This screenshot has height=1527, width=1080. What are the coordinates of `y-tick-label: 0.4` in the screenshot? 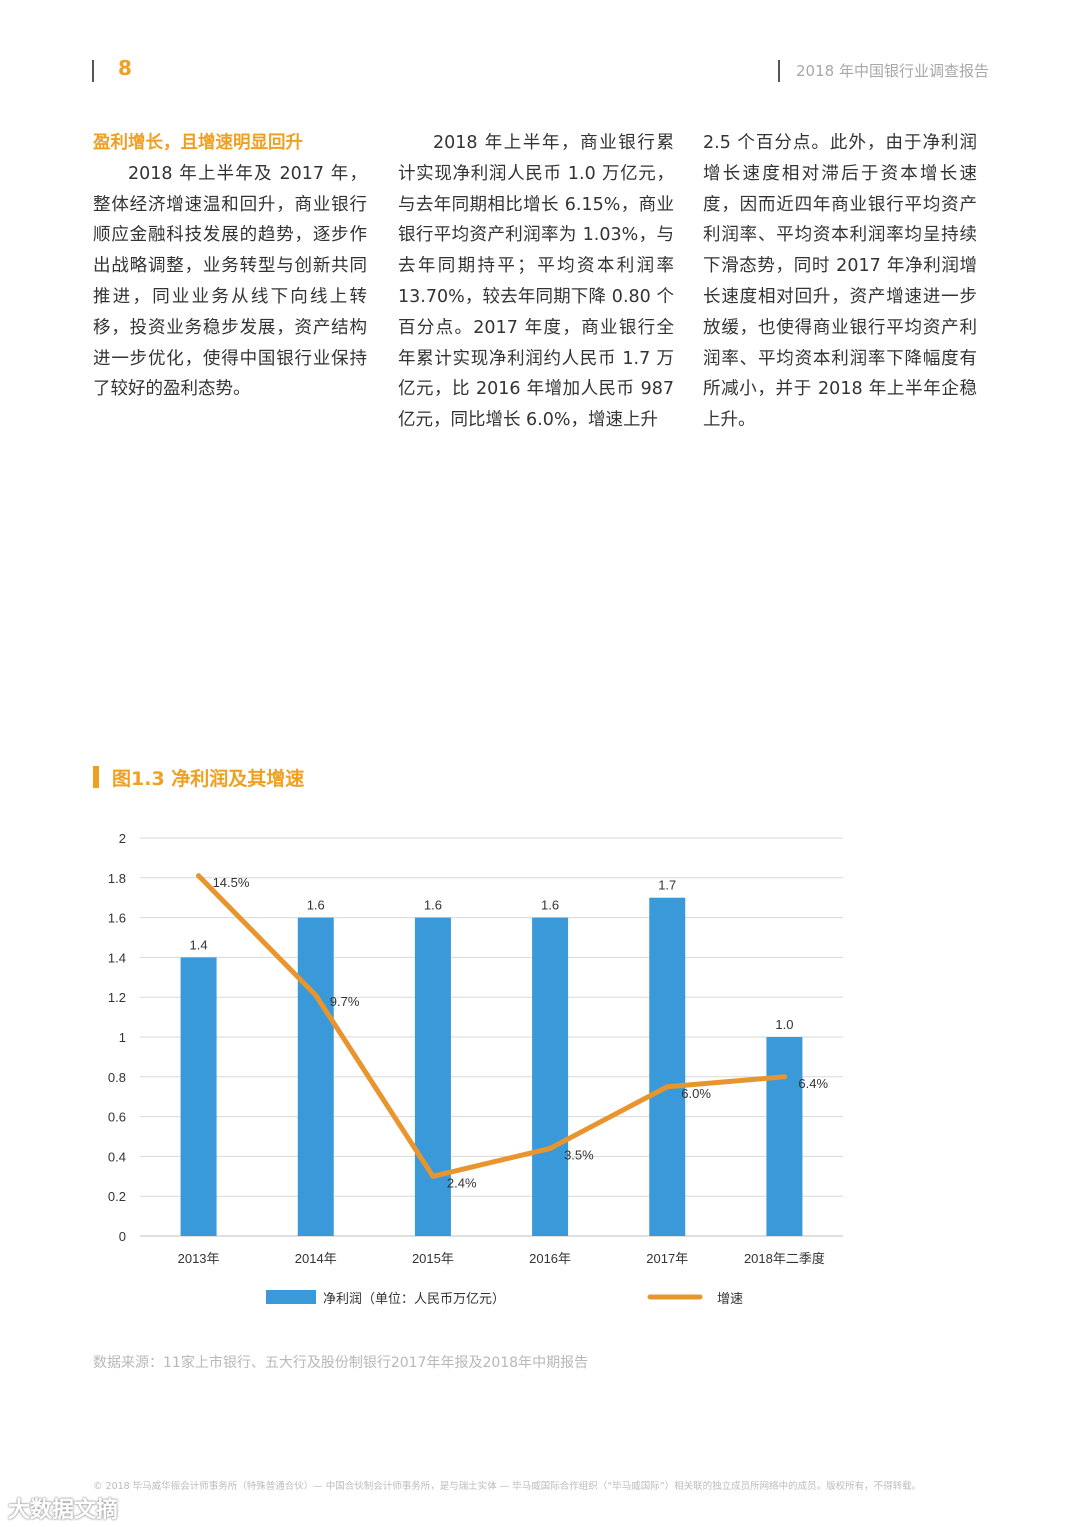 It's located at (117, 1156).